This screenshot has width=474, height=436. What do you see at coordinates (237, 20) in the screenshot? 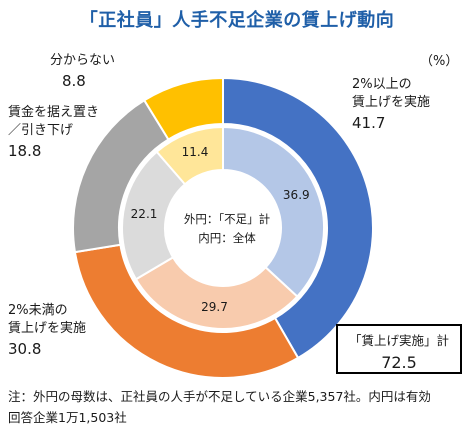
I see `chart-title: 「正社員」人手不足企業の賃上げ動向` at bounding box center [237, 20].